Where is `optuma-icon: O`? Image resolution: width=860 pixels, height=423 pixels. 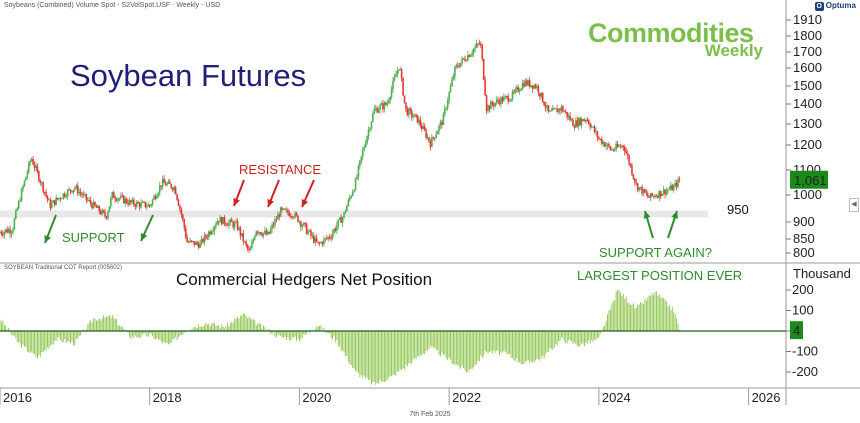
optuma-icon: O is located at coordinates (819, 6).